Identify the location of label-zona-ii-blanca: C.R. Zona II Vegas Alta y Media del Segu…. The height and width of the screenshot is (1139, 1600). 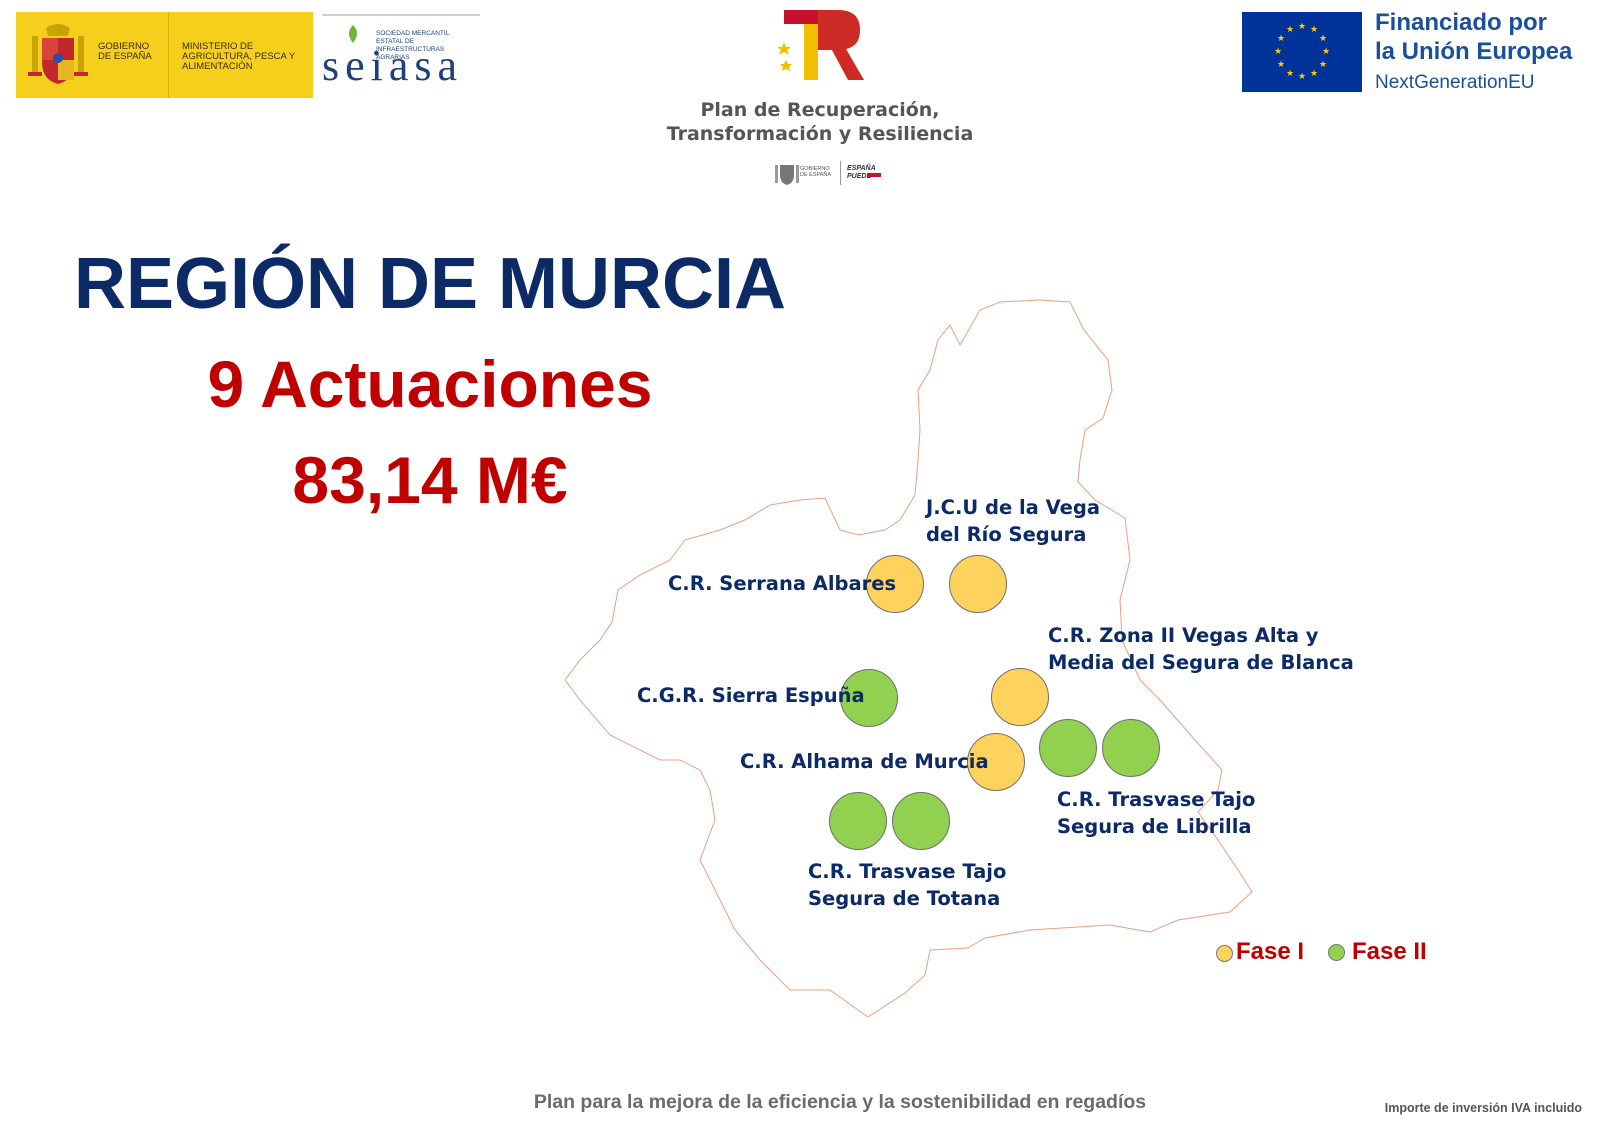
(1201, 649).